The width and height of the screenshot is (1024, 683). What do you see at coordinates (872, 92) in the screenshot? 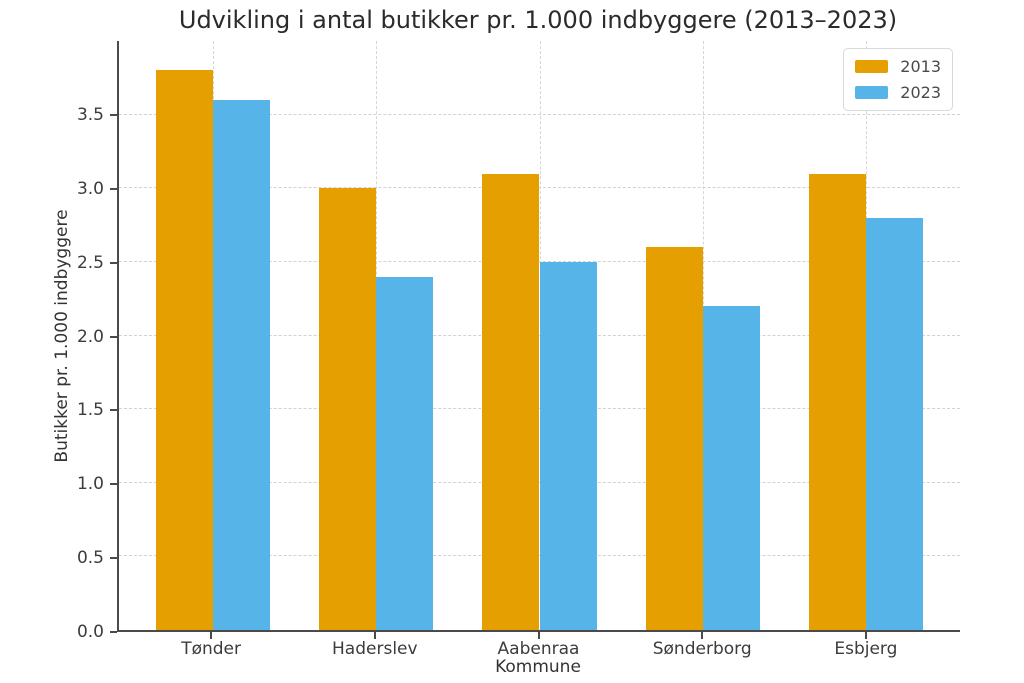
I see `legend-swatch-2023` at bounding box center [872, 92].